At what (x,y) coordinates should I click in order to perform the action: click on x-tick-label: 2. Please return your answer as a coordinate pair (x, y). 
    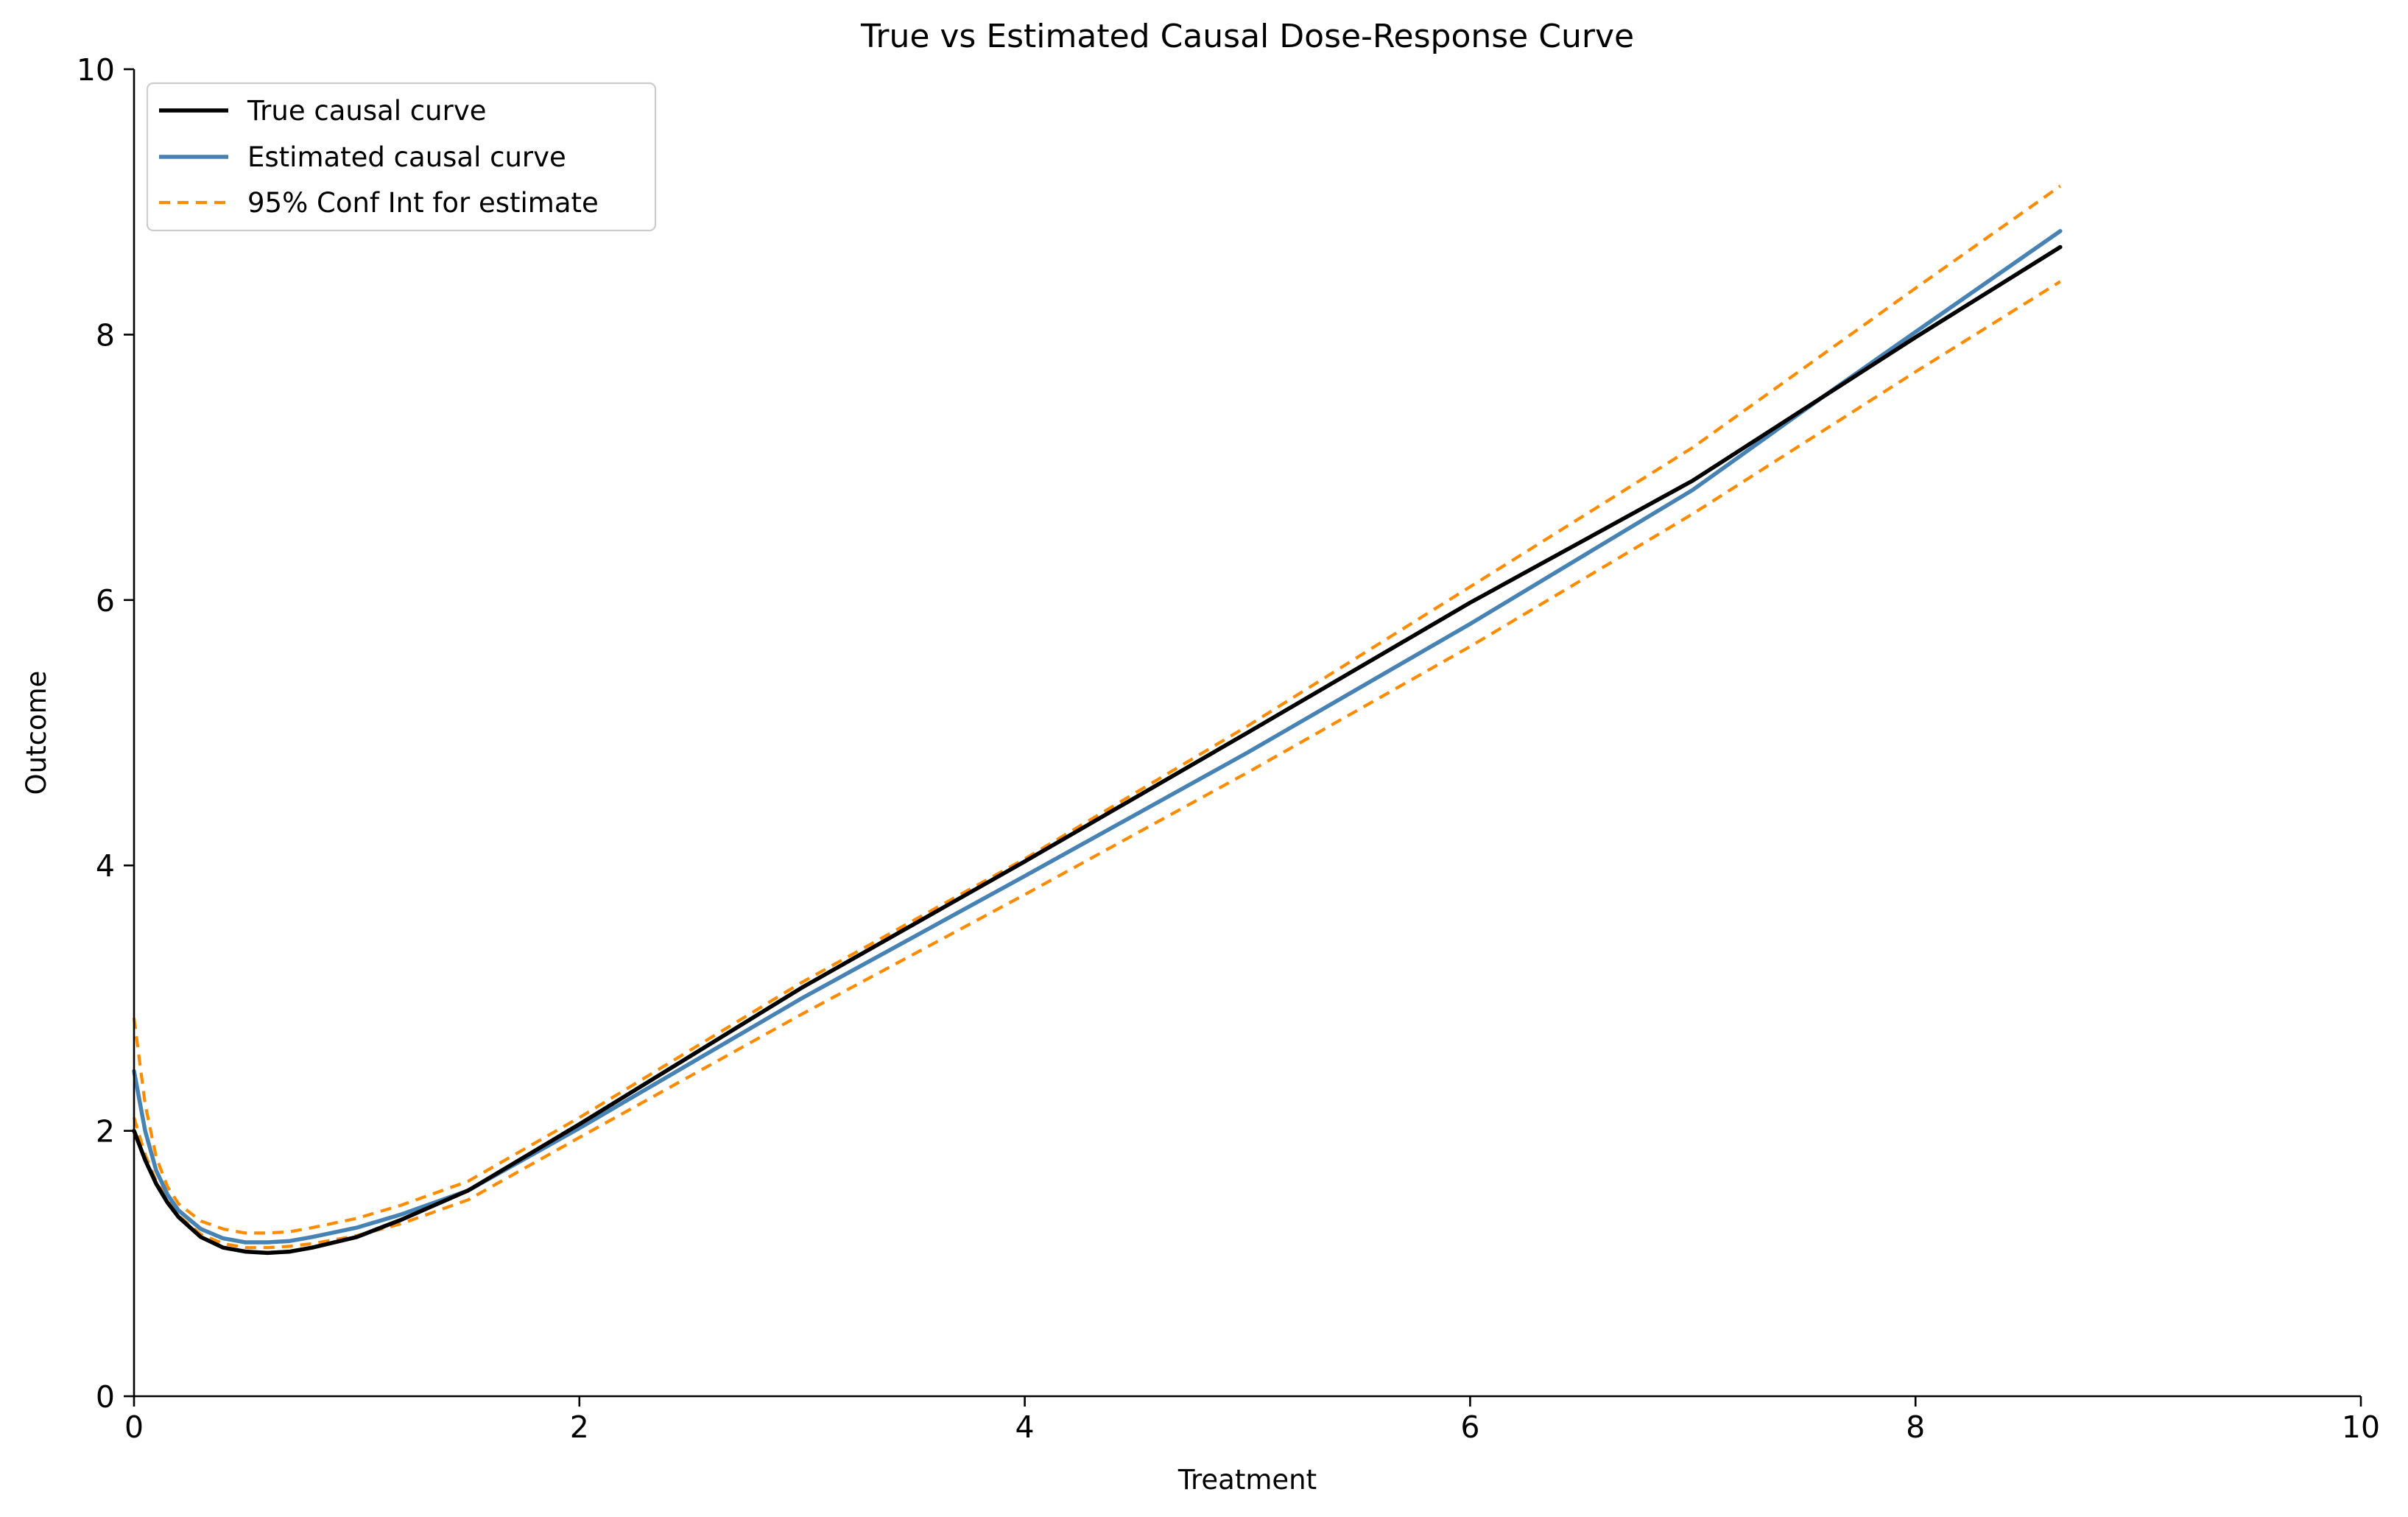
    Looking at the image, I should click on (579, 1427).